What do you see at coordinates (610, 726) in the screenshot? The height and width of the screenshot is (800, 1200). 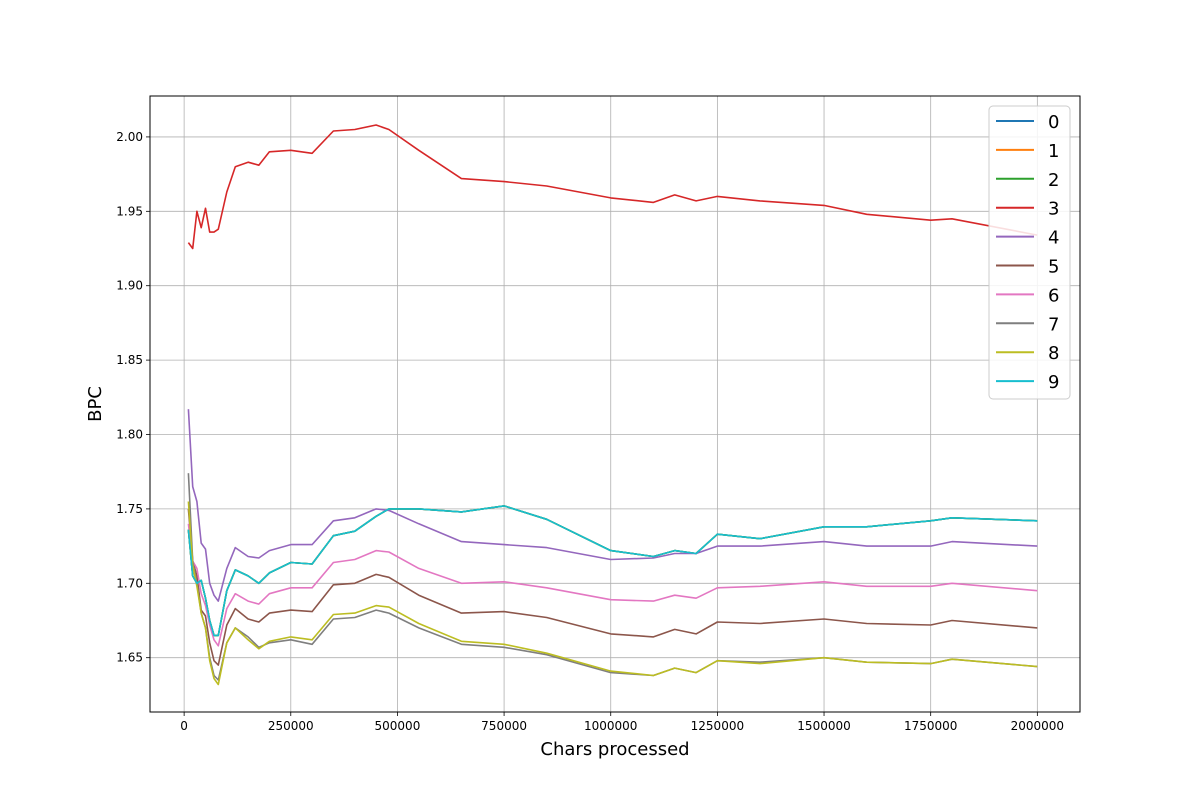 I see `x-tick-label: 1000000` at bounding box center [610, 726].